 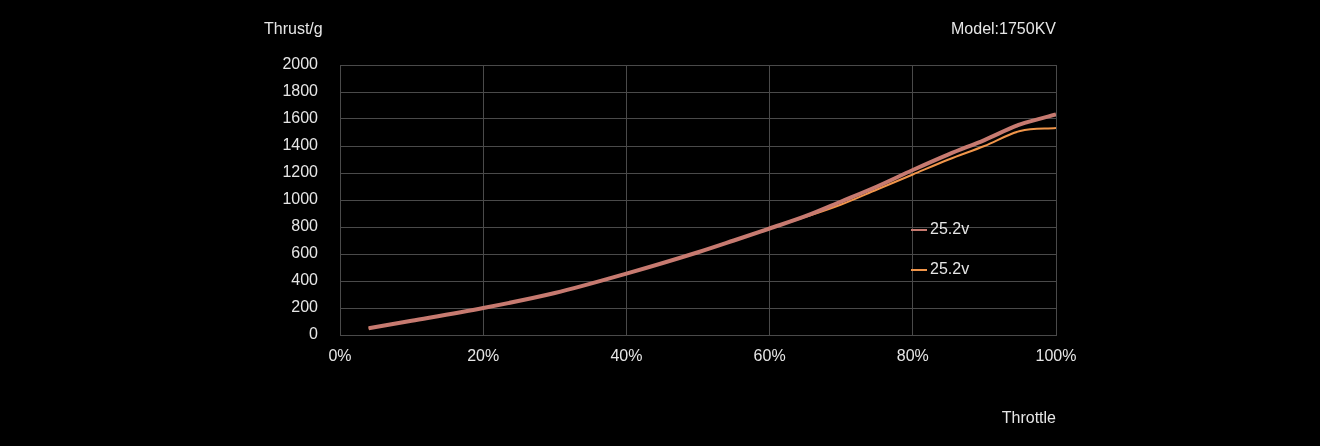 I want to click on y-tick-label: 1200, so click(x=300, y=172).